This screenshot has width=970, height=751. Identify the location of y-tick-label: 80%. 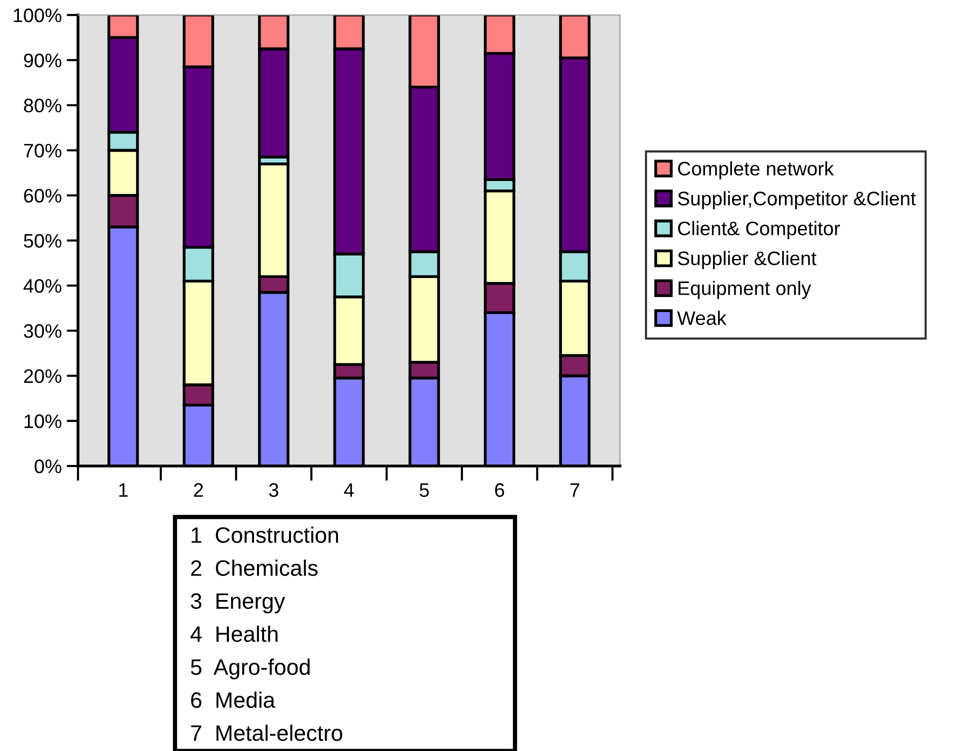
(43, 105).